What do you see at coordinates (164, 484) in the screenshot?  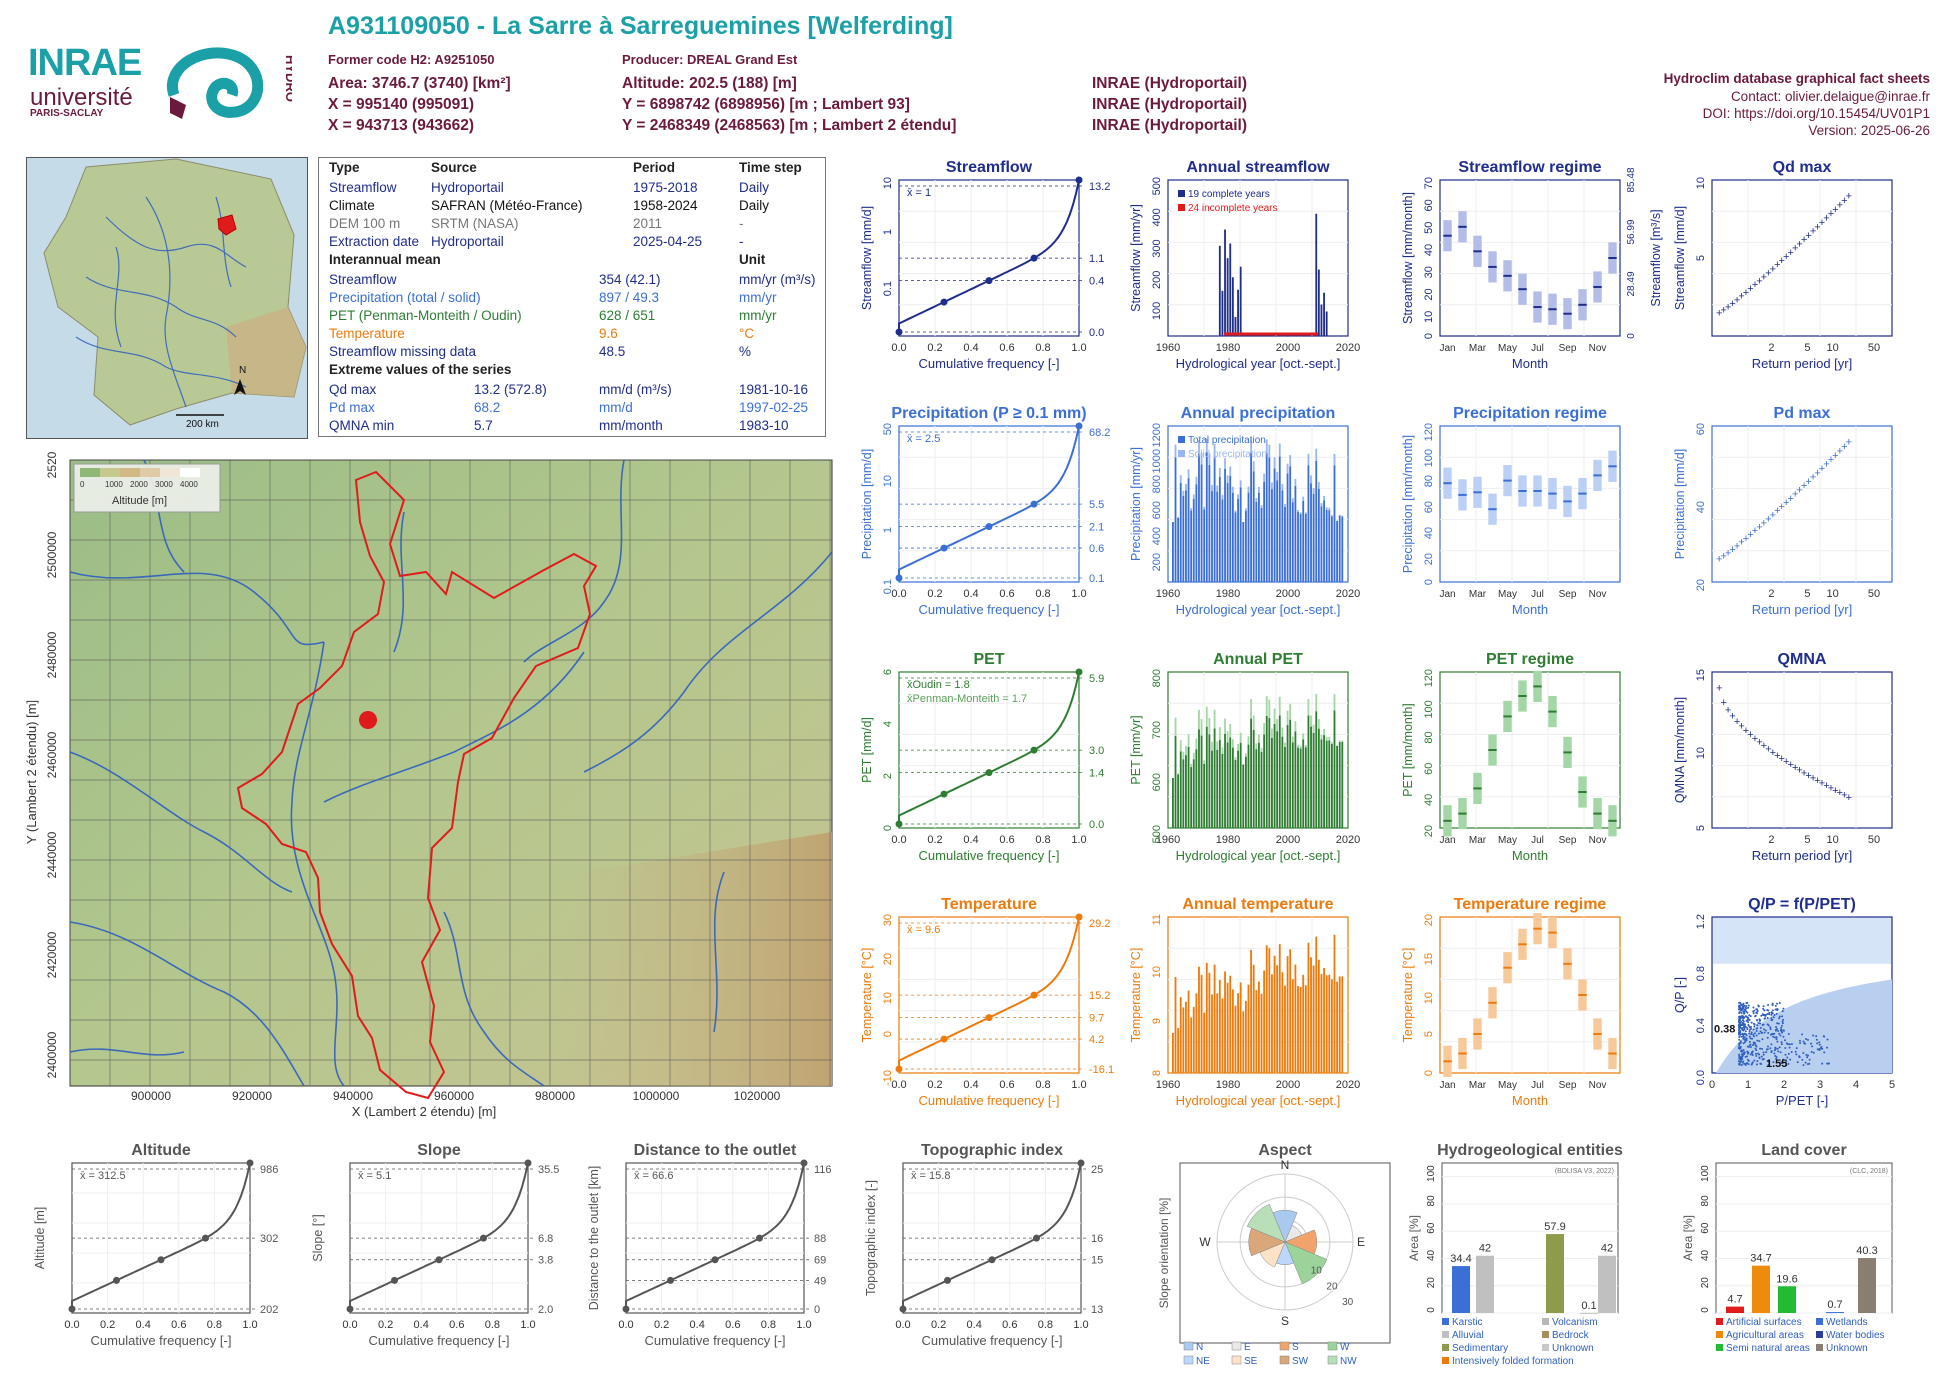 I see `map-legend-tick: 3000` at bounding box center [164, 484].